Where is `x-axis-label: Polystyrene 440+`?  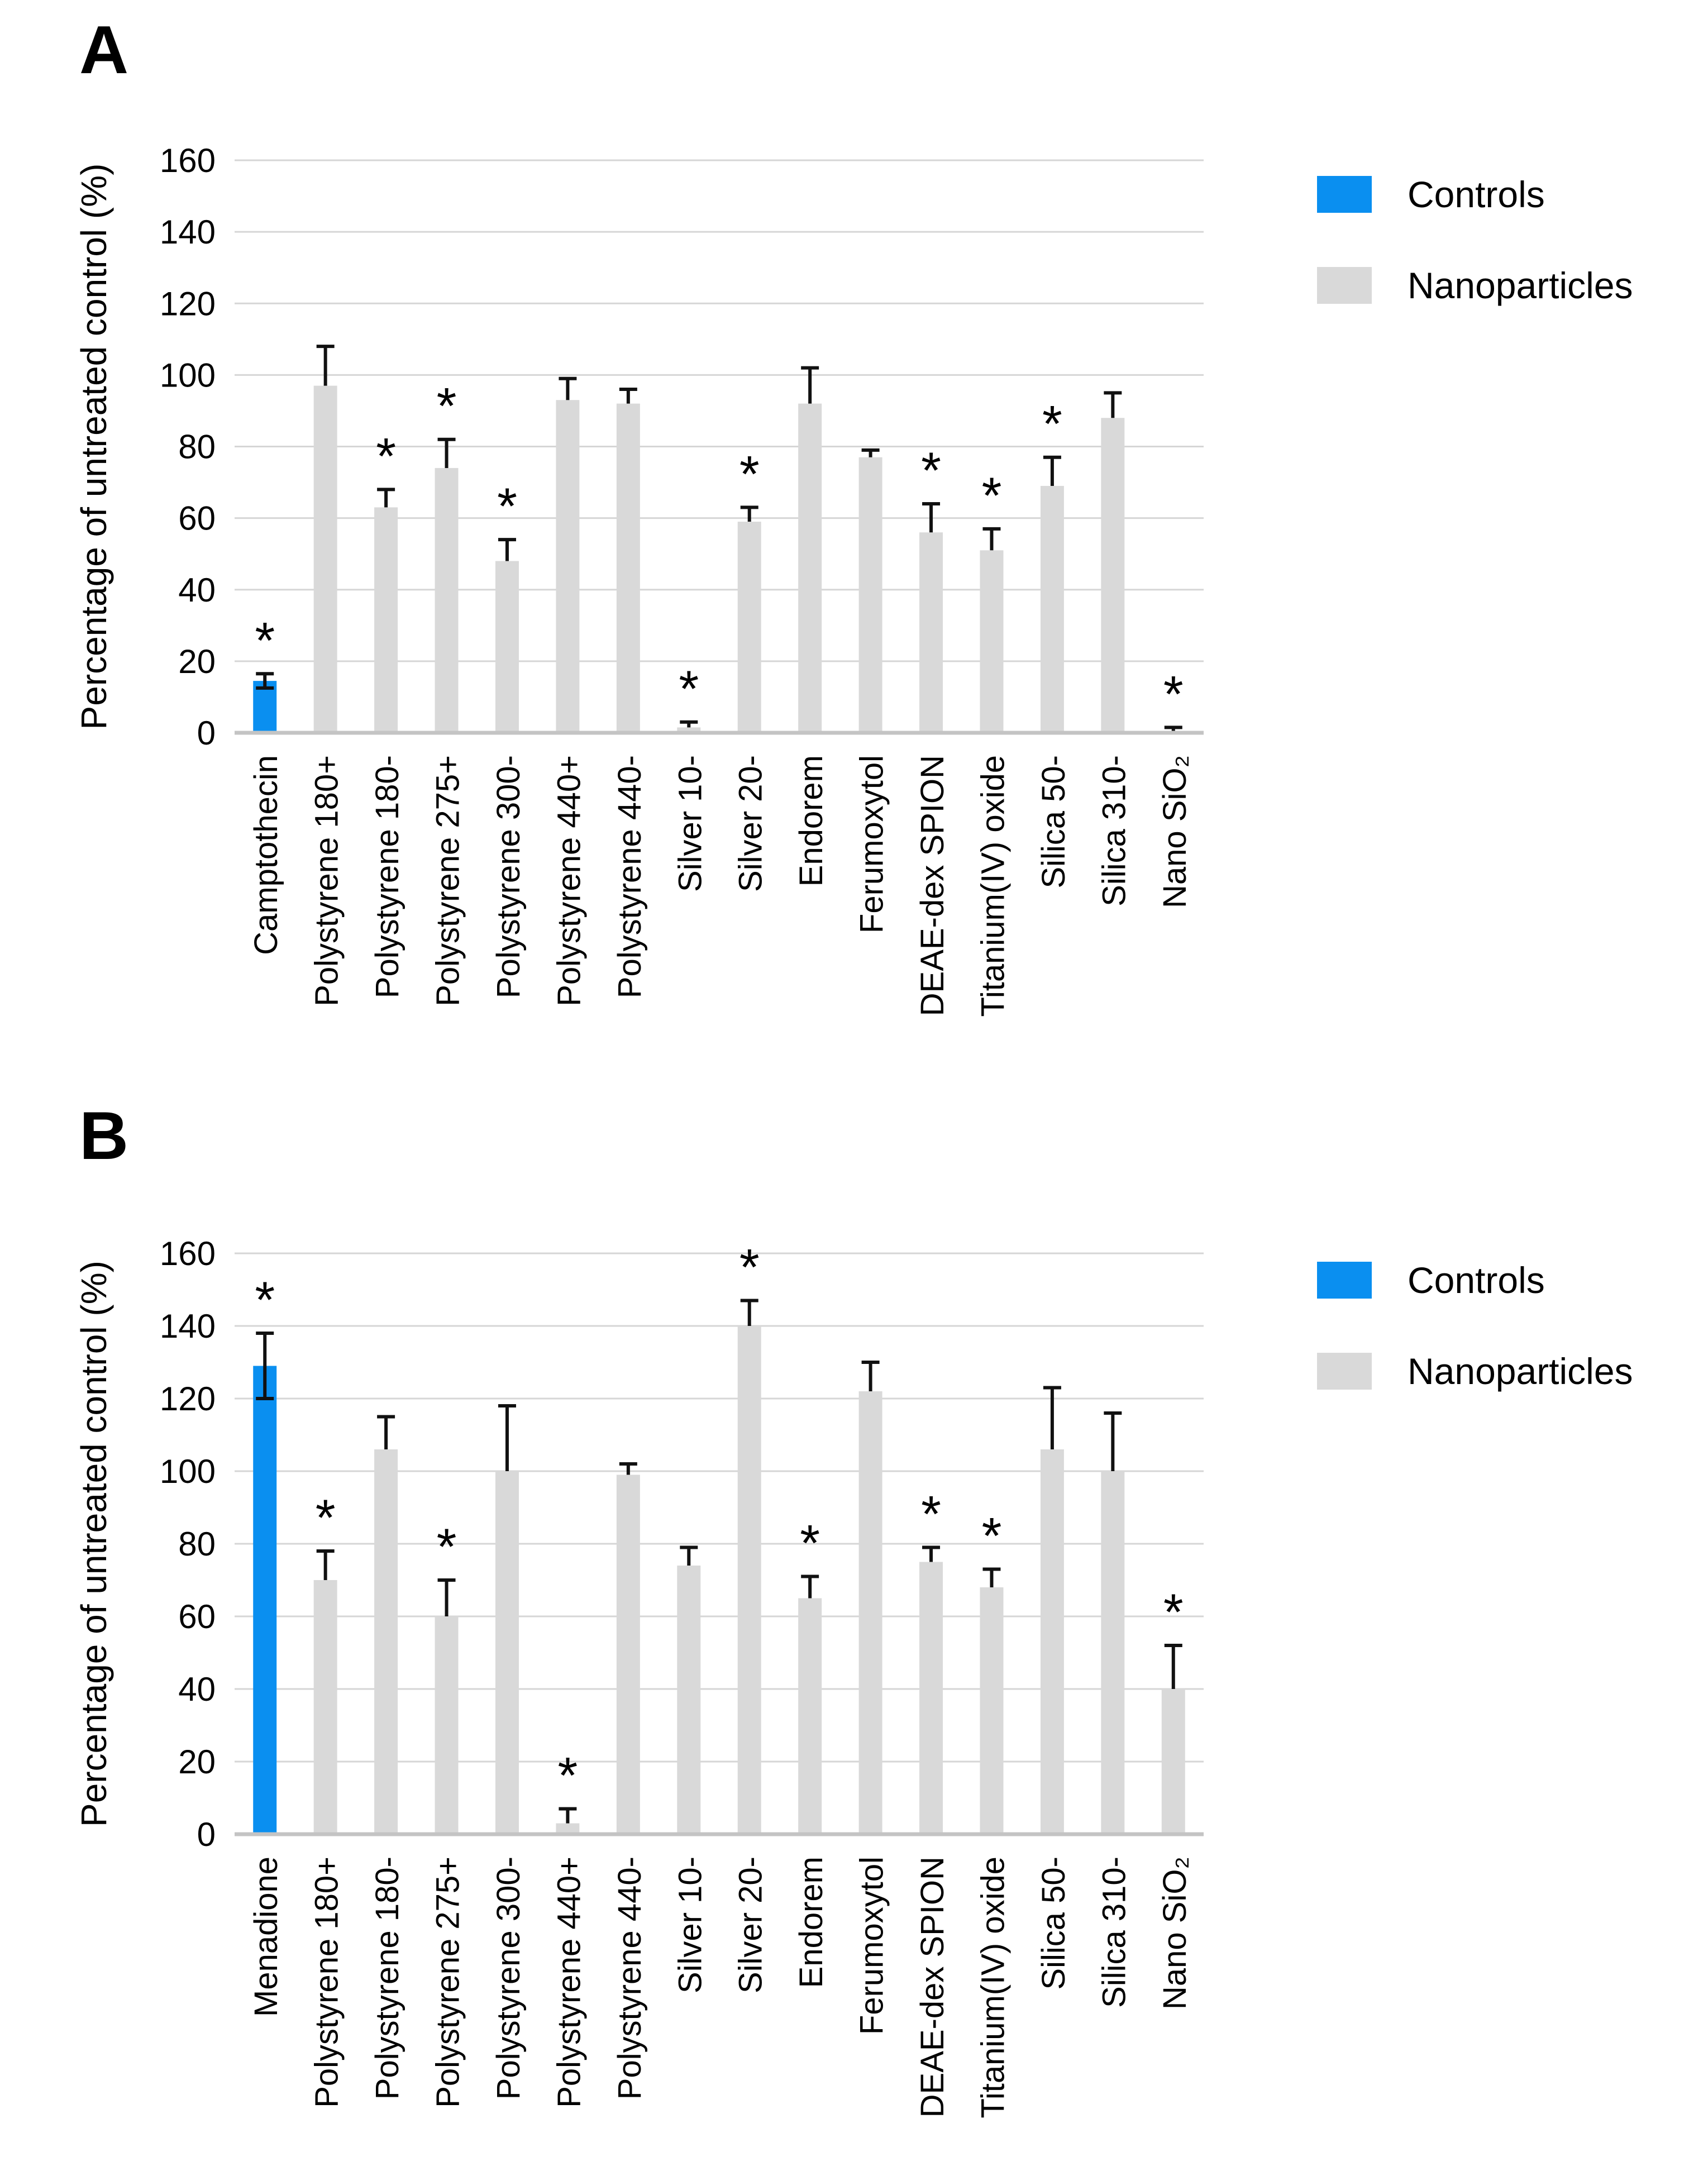
x-axis-label: Polystyrene 440+ is located at coordinates (569, 880).